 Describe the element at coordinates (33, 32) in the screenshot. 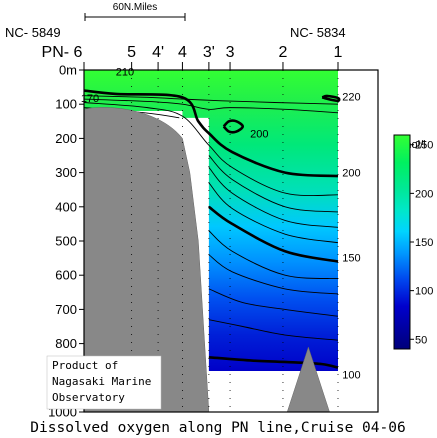

I see `ship-label-left: NC- 5849` at that location.